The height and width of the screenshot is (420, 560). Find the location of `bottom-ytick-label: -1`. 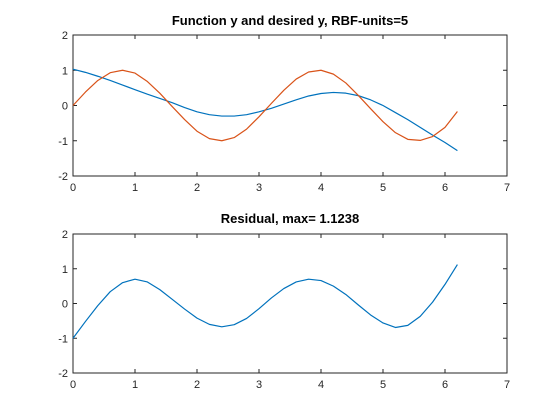

bottom-ytick-label: -1 is located at coordinates (63, 339).